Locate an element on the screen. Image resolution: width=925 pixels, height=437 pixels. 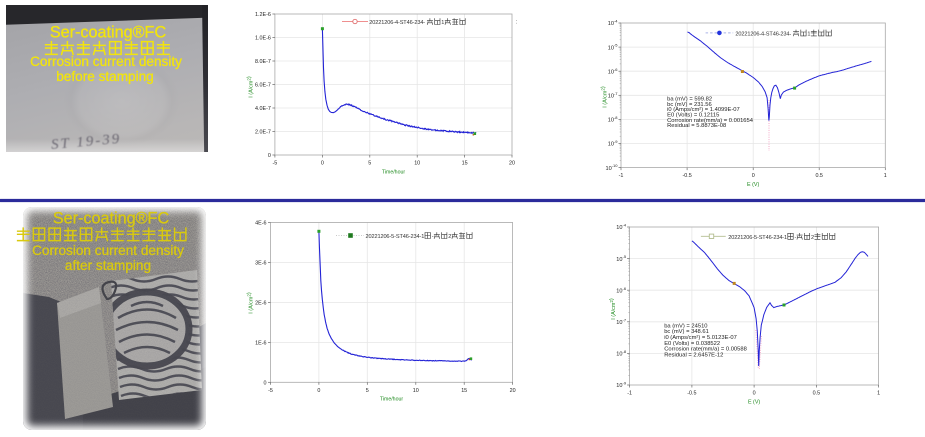
svg-text: Corrosion rate(mm/a) = 0.00588 is located at coordinates (705, 350).